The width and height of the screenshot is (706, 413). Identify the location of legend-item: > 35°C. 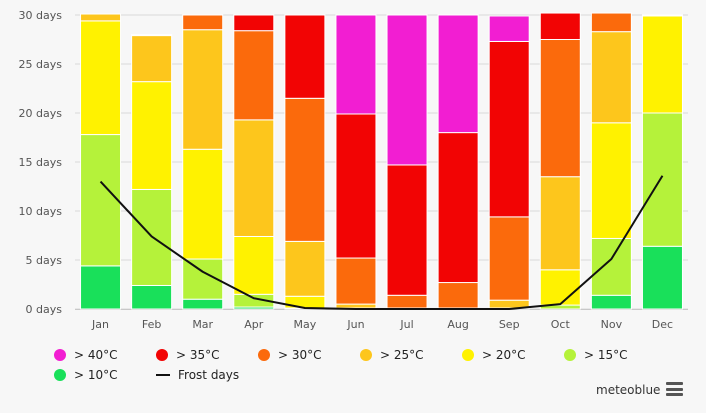
(207, 355).